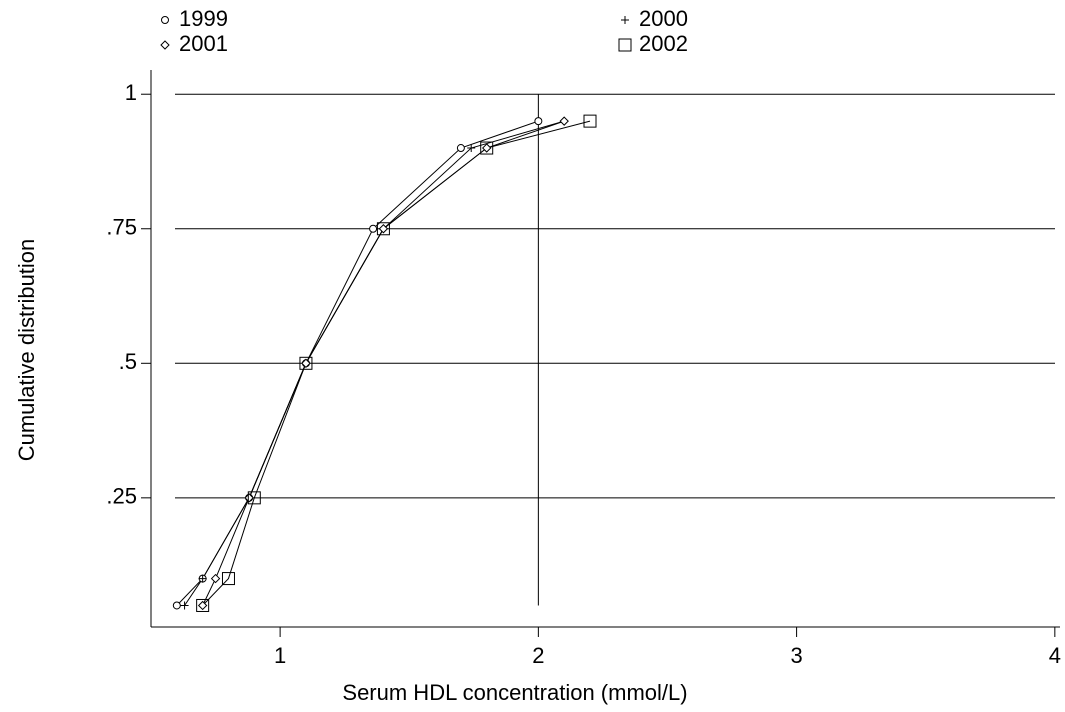  What do you see at coordinates (538, 655) in the screenshot?
I see `x-tick-label: 2` at bounding box center [538, 655].